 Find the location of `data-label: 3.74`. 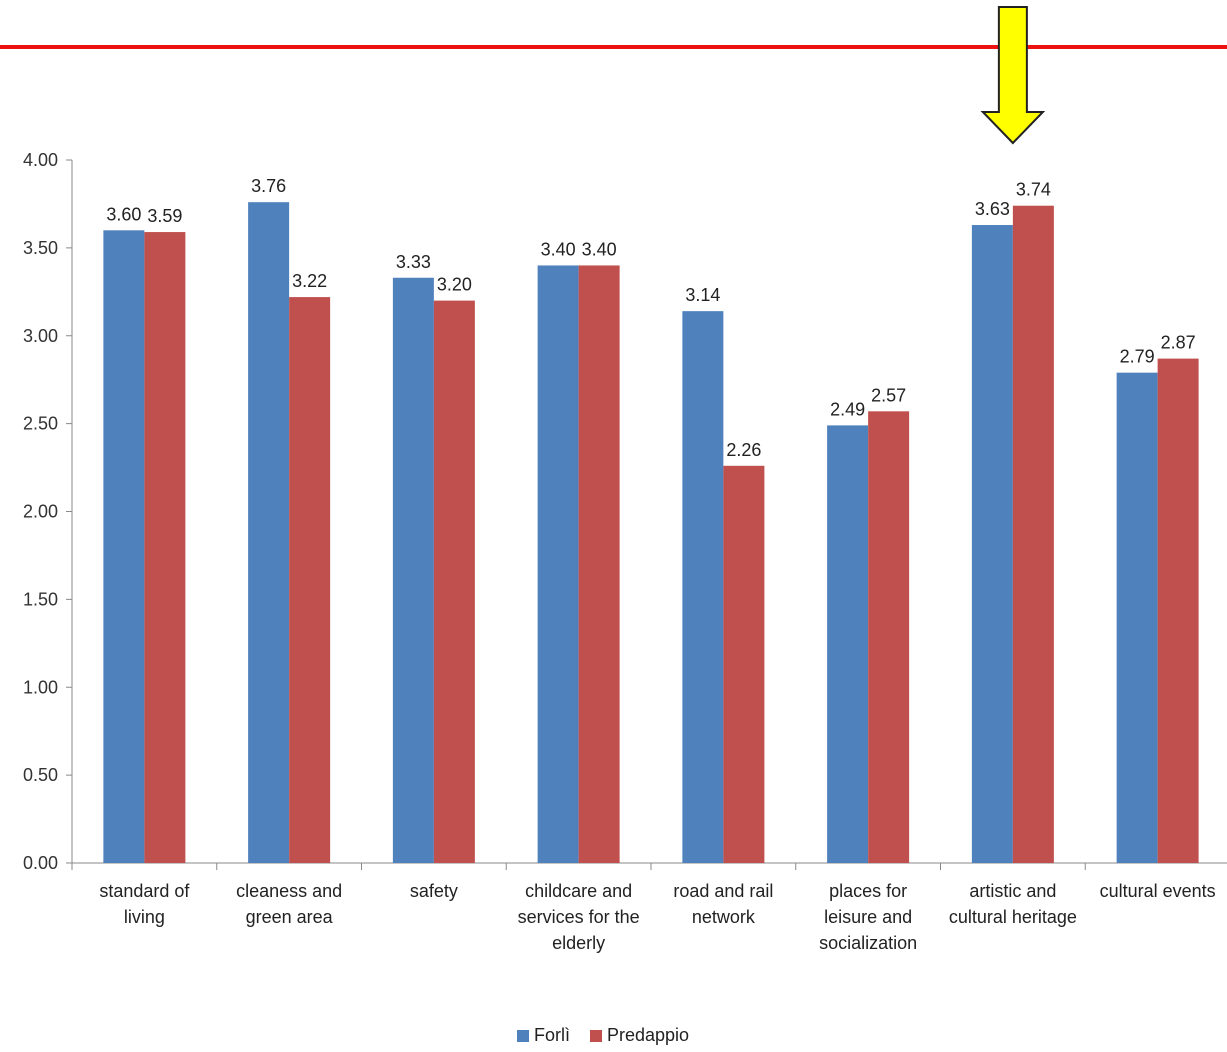

data-label: 3.74 is located at coordinates (1033, 190).